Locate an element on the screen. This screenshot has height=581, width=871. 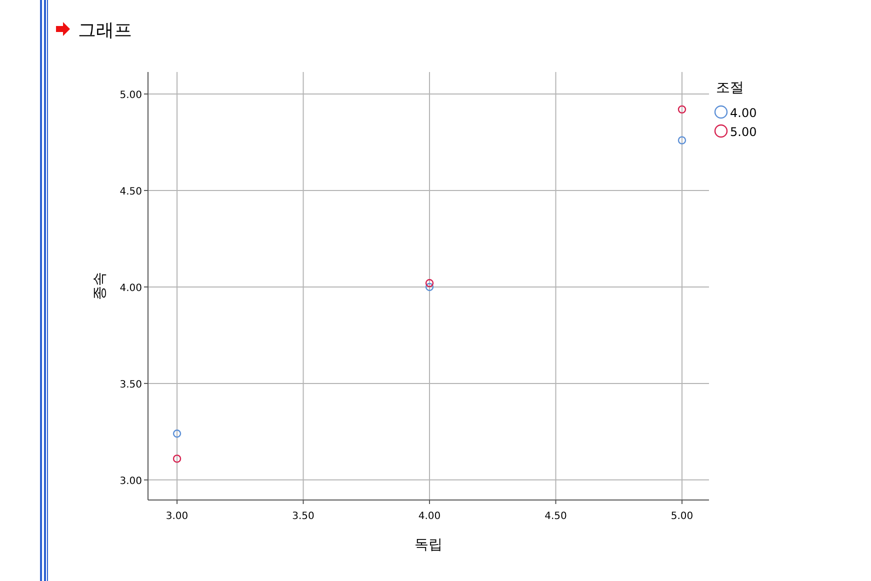
y-tick-label: 3.50 is located at coordinates (131, 384).